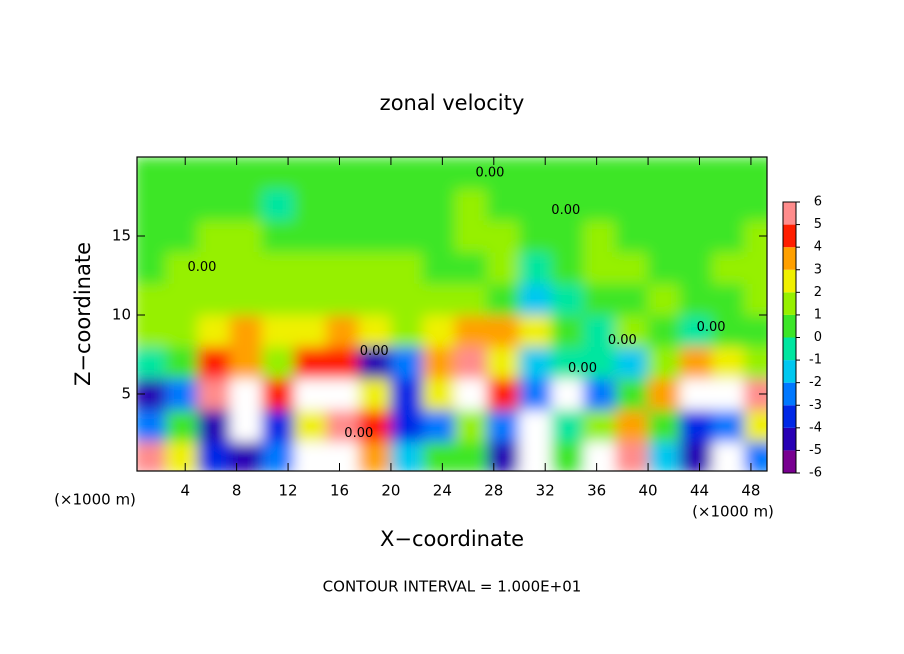 This screenshot has width=904, height=654. I want to click on colorbar-tick-label: 5, so click(818, 224).